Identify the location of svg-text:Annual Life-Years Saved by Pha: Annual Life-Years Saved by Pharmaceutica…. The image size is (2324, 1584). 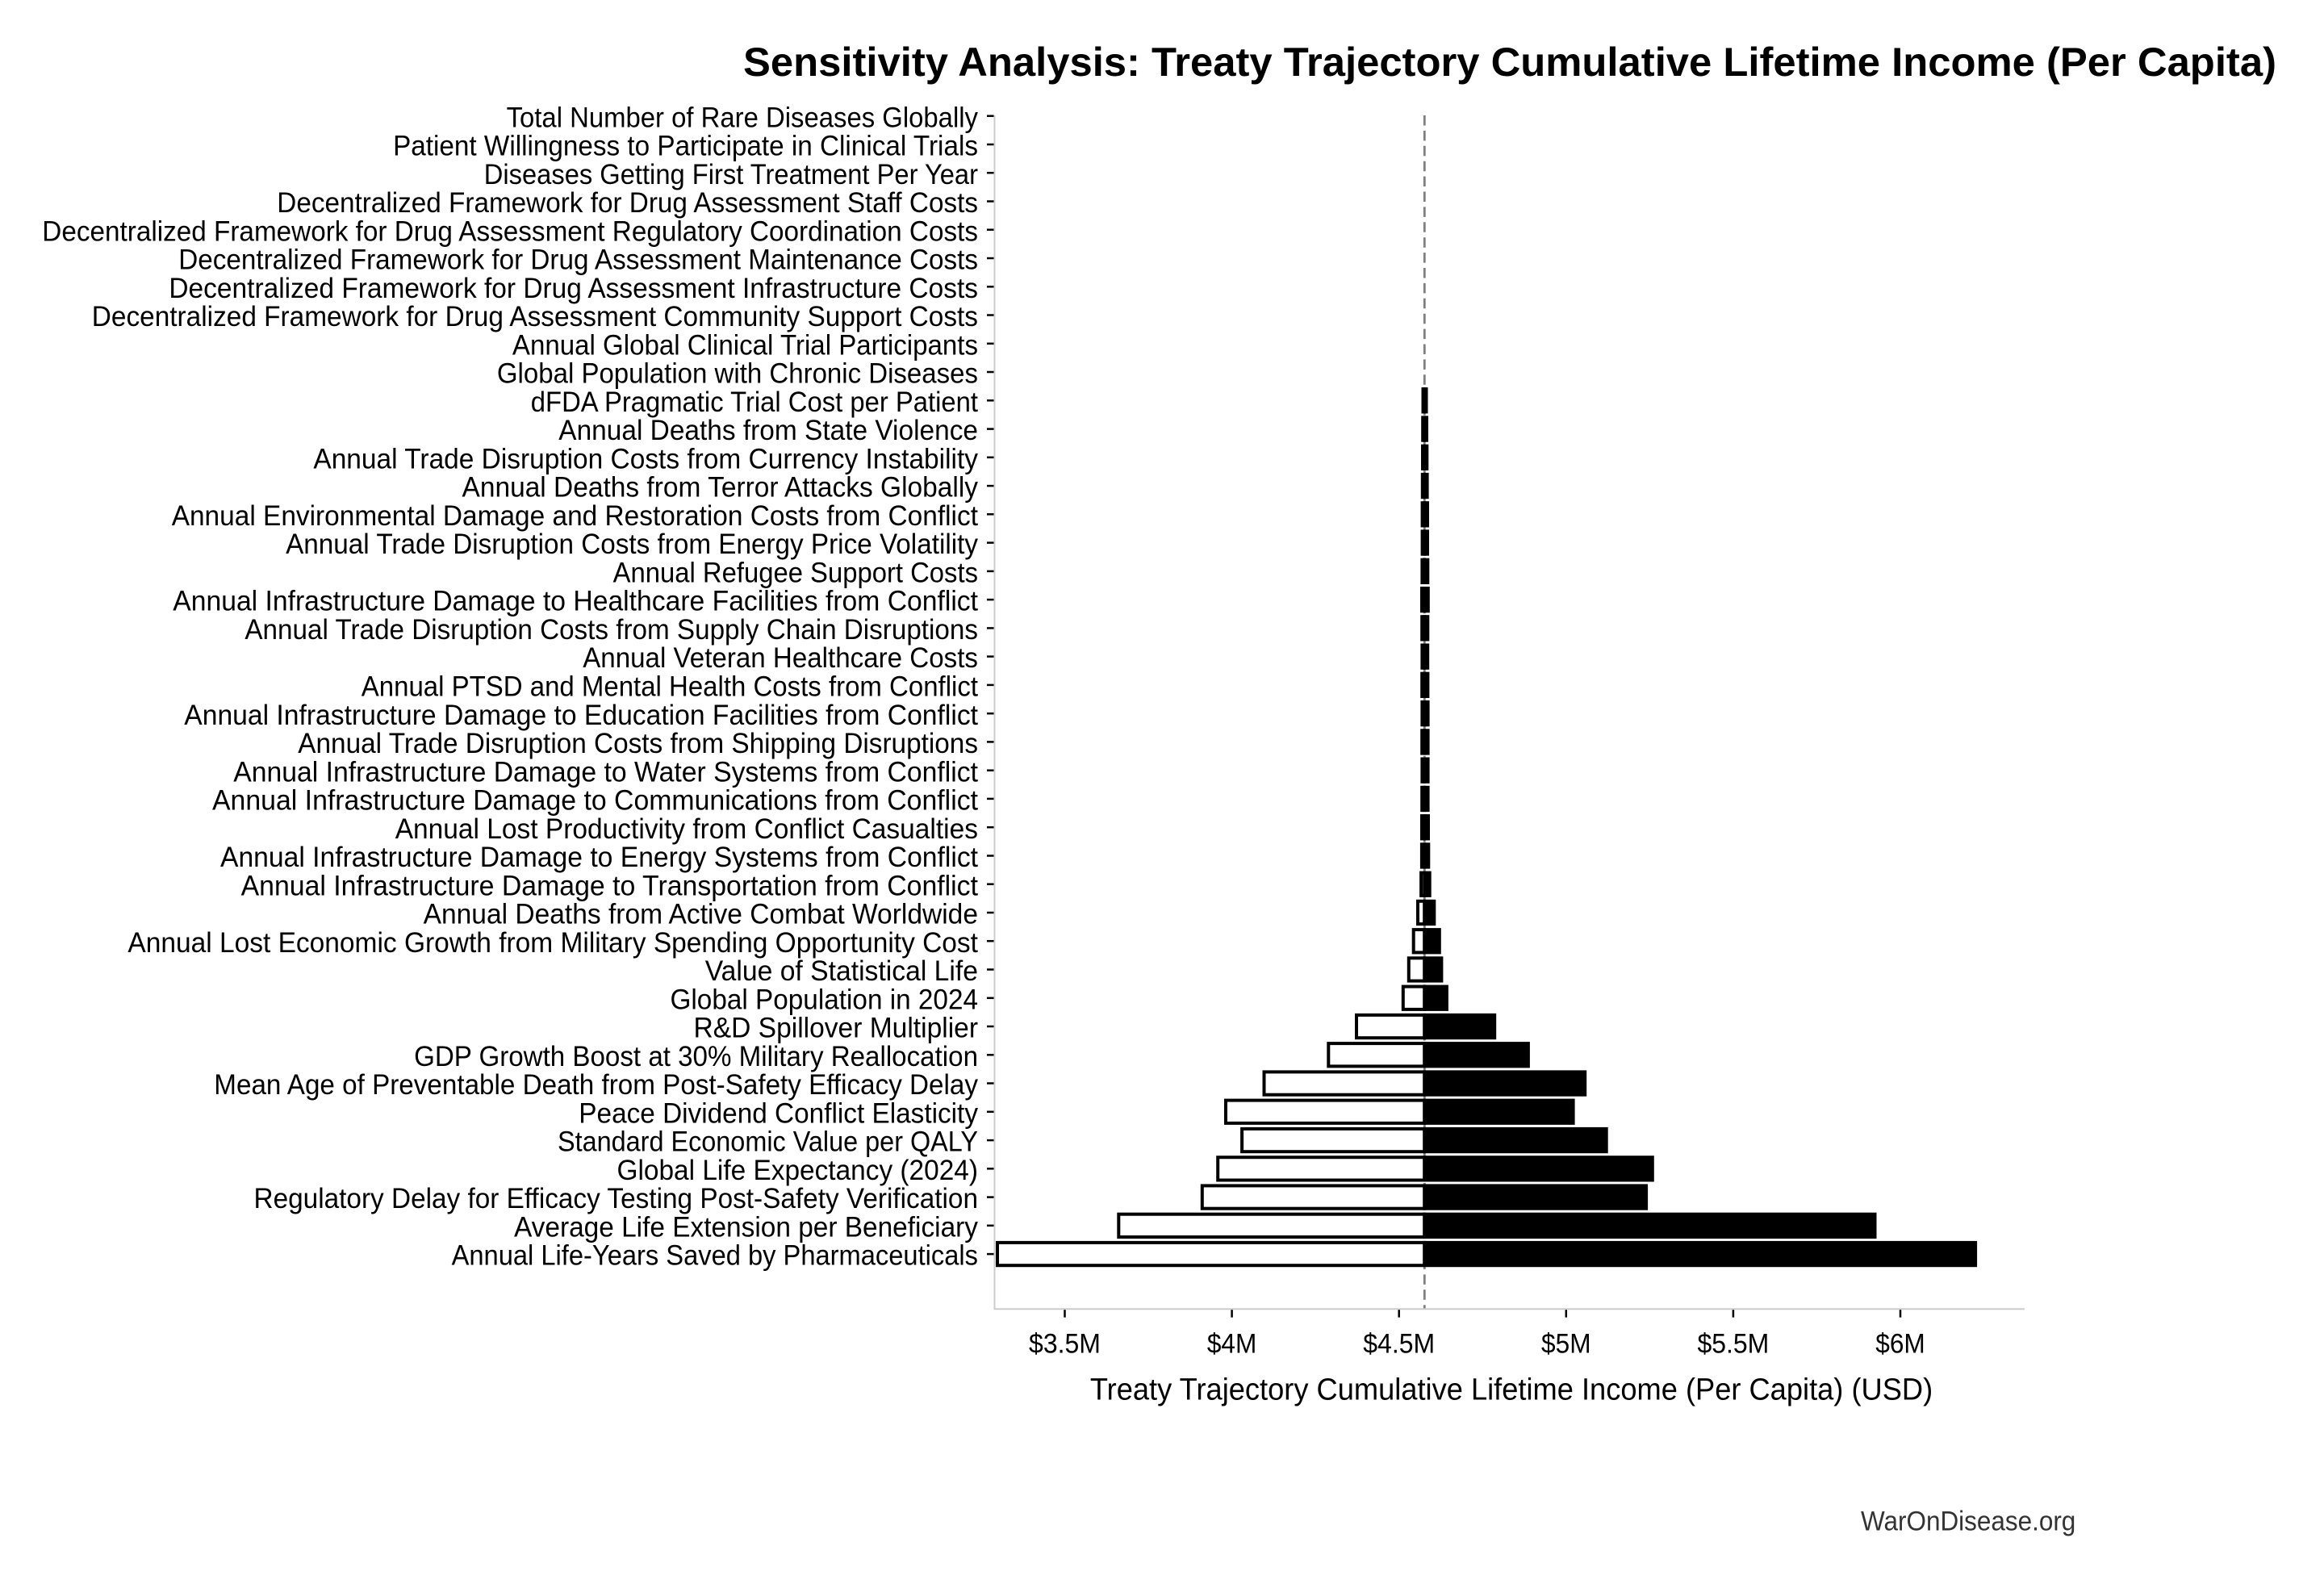
(715, 1256).